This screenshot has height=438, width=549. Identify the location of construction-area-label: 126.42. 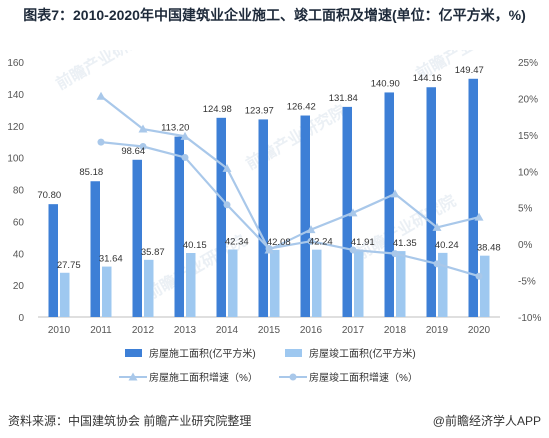
(301, 107).